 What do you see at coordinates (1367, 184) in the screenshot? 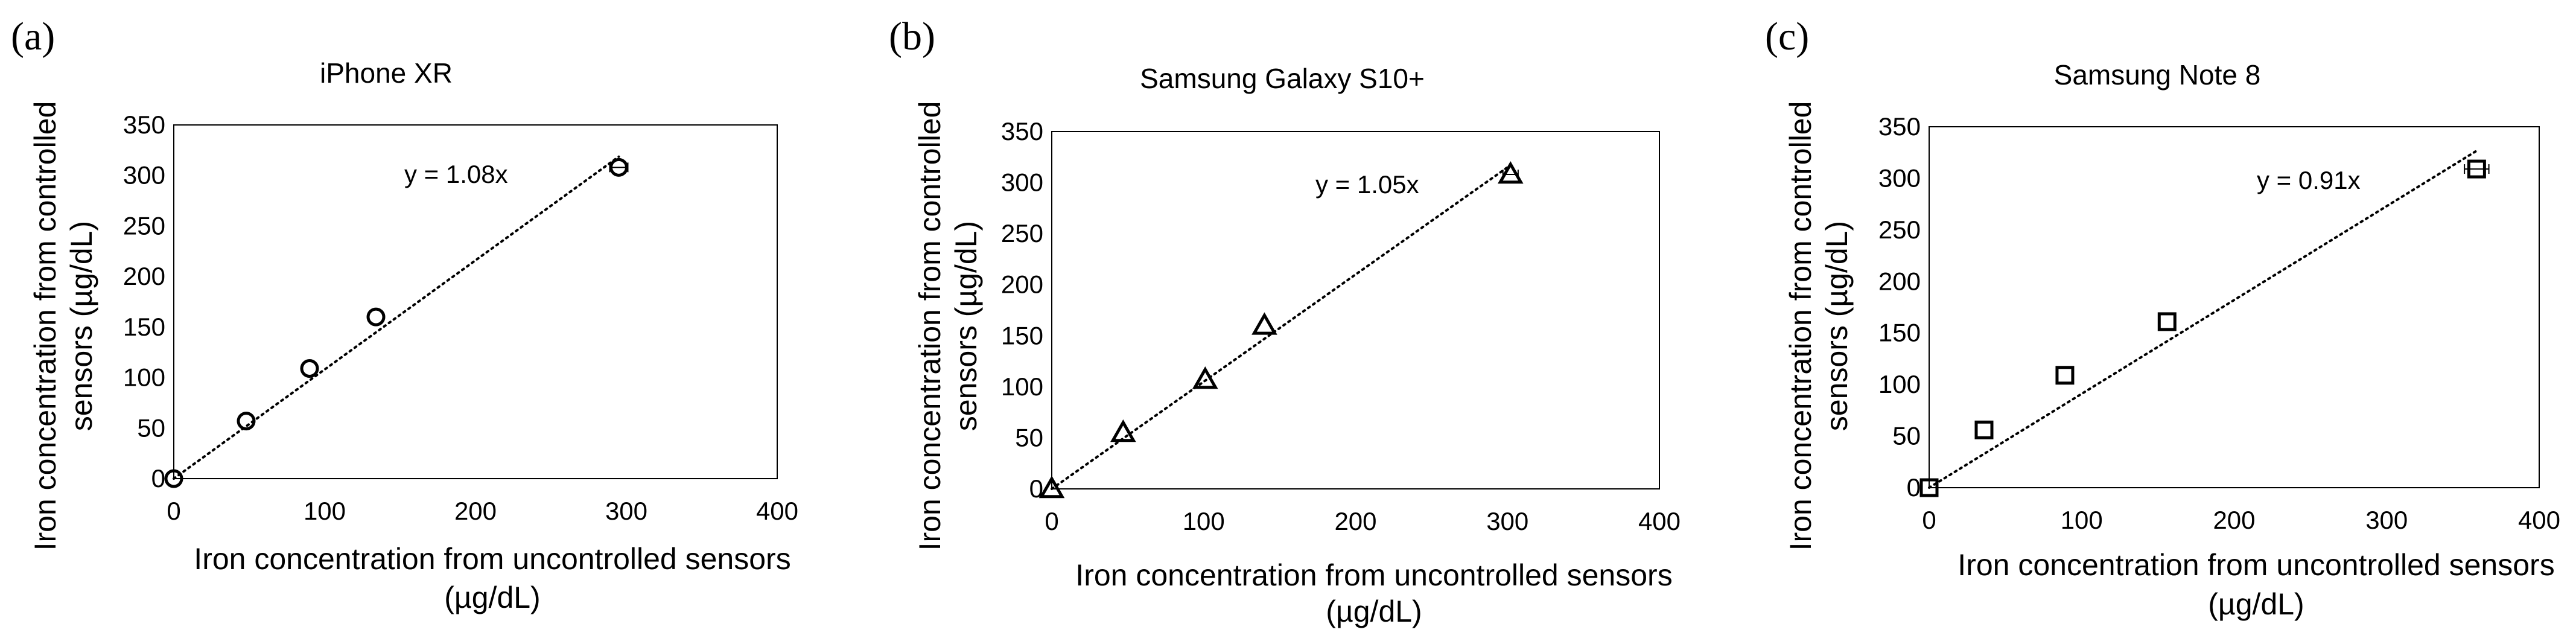
I see `trendline-equation: y = 1.05x` at bounding box center [1367, 184].